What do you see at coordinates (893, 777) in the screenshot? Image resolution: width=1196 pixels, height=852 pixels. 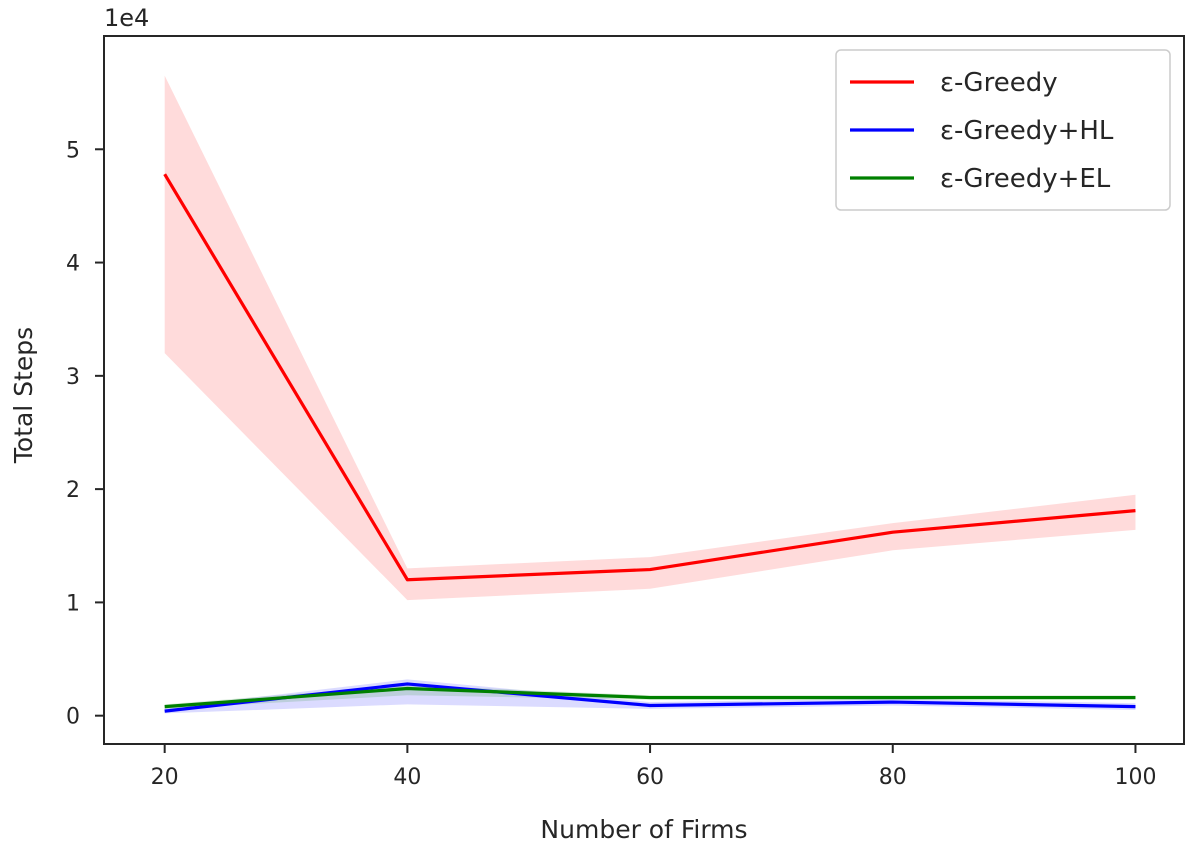 I see `x-tick-label: 80` at bounding box center [893, 777].